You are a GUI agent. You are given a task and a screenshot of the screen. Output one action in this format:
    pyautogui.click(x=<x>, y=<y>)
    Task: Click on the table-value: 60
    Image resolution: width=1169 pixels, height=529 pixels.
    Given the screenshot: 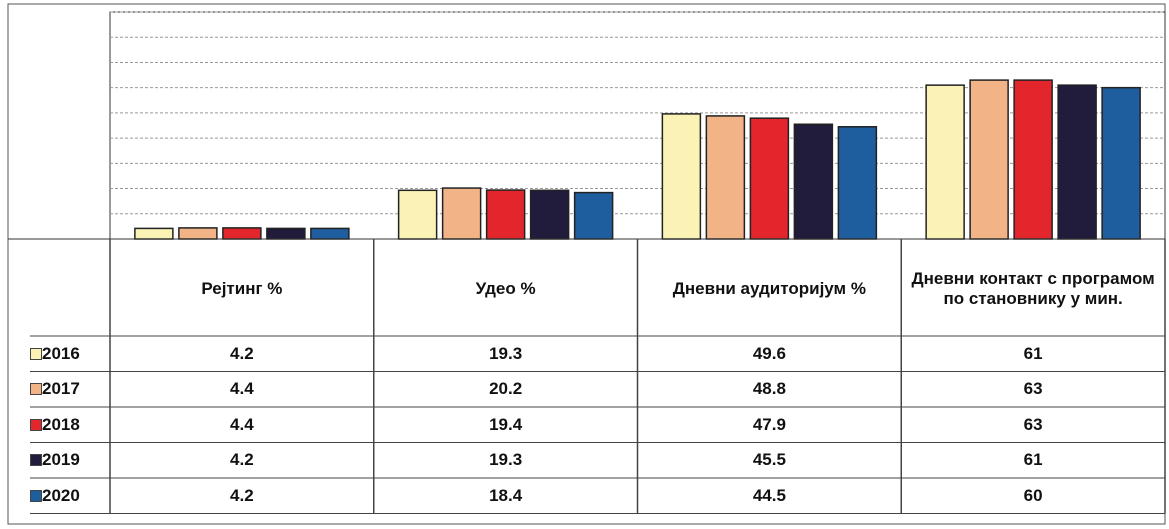 What is the action you would take?
    pyautogui.click(x=1033, y=495)
    